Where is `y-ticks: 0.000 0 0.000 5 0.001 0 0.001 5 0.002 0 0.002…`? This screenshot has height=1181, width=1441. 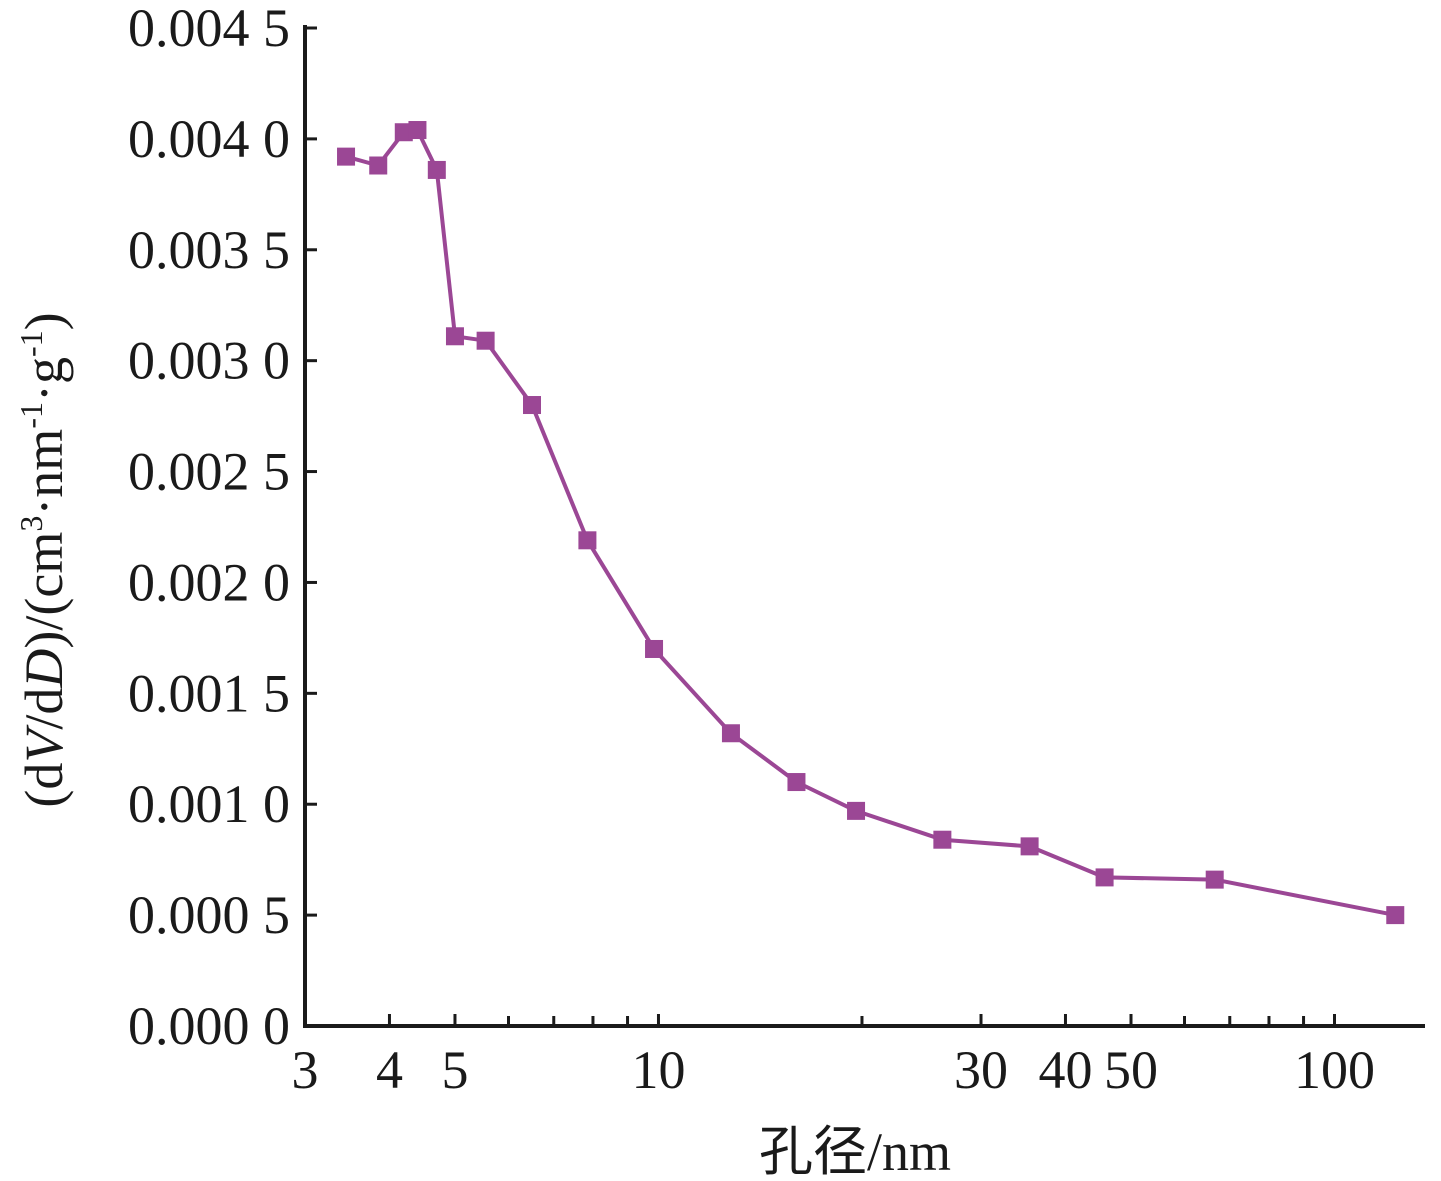 y-ticks: 0.000 0 0.000 5 0.001 0 0.001 5 0.002 0 0.002… is located at coordinates (222, 528).